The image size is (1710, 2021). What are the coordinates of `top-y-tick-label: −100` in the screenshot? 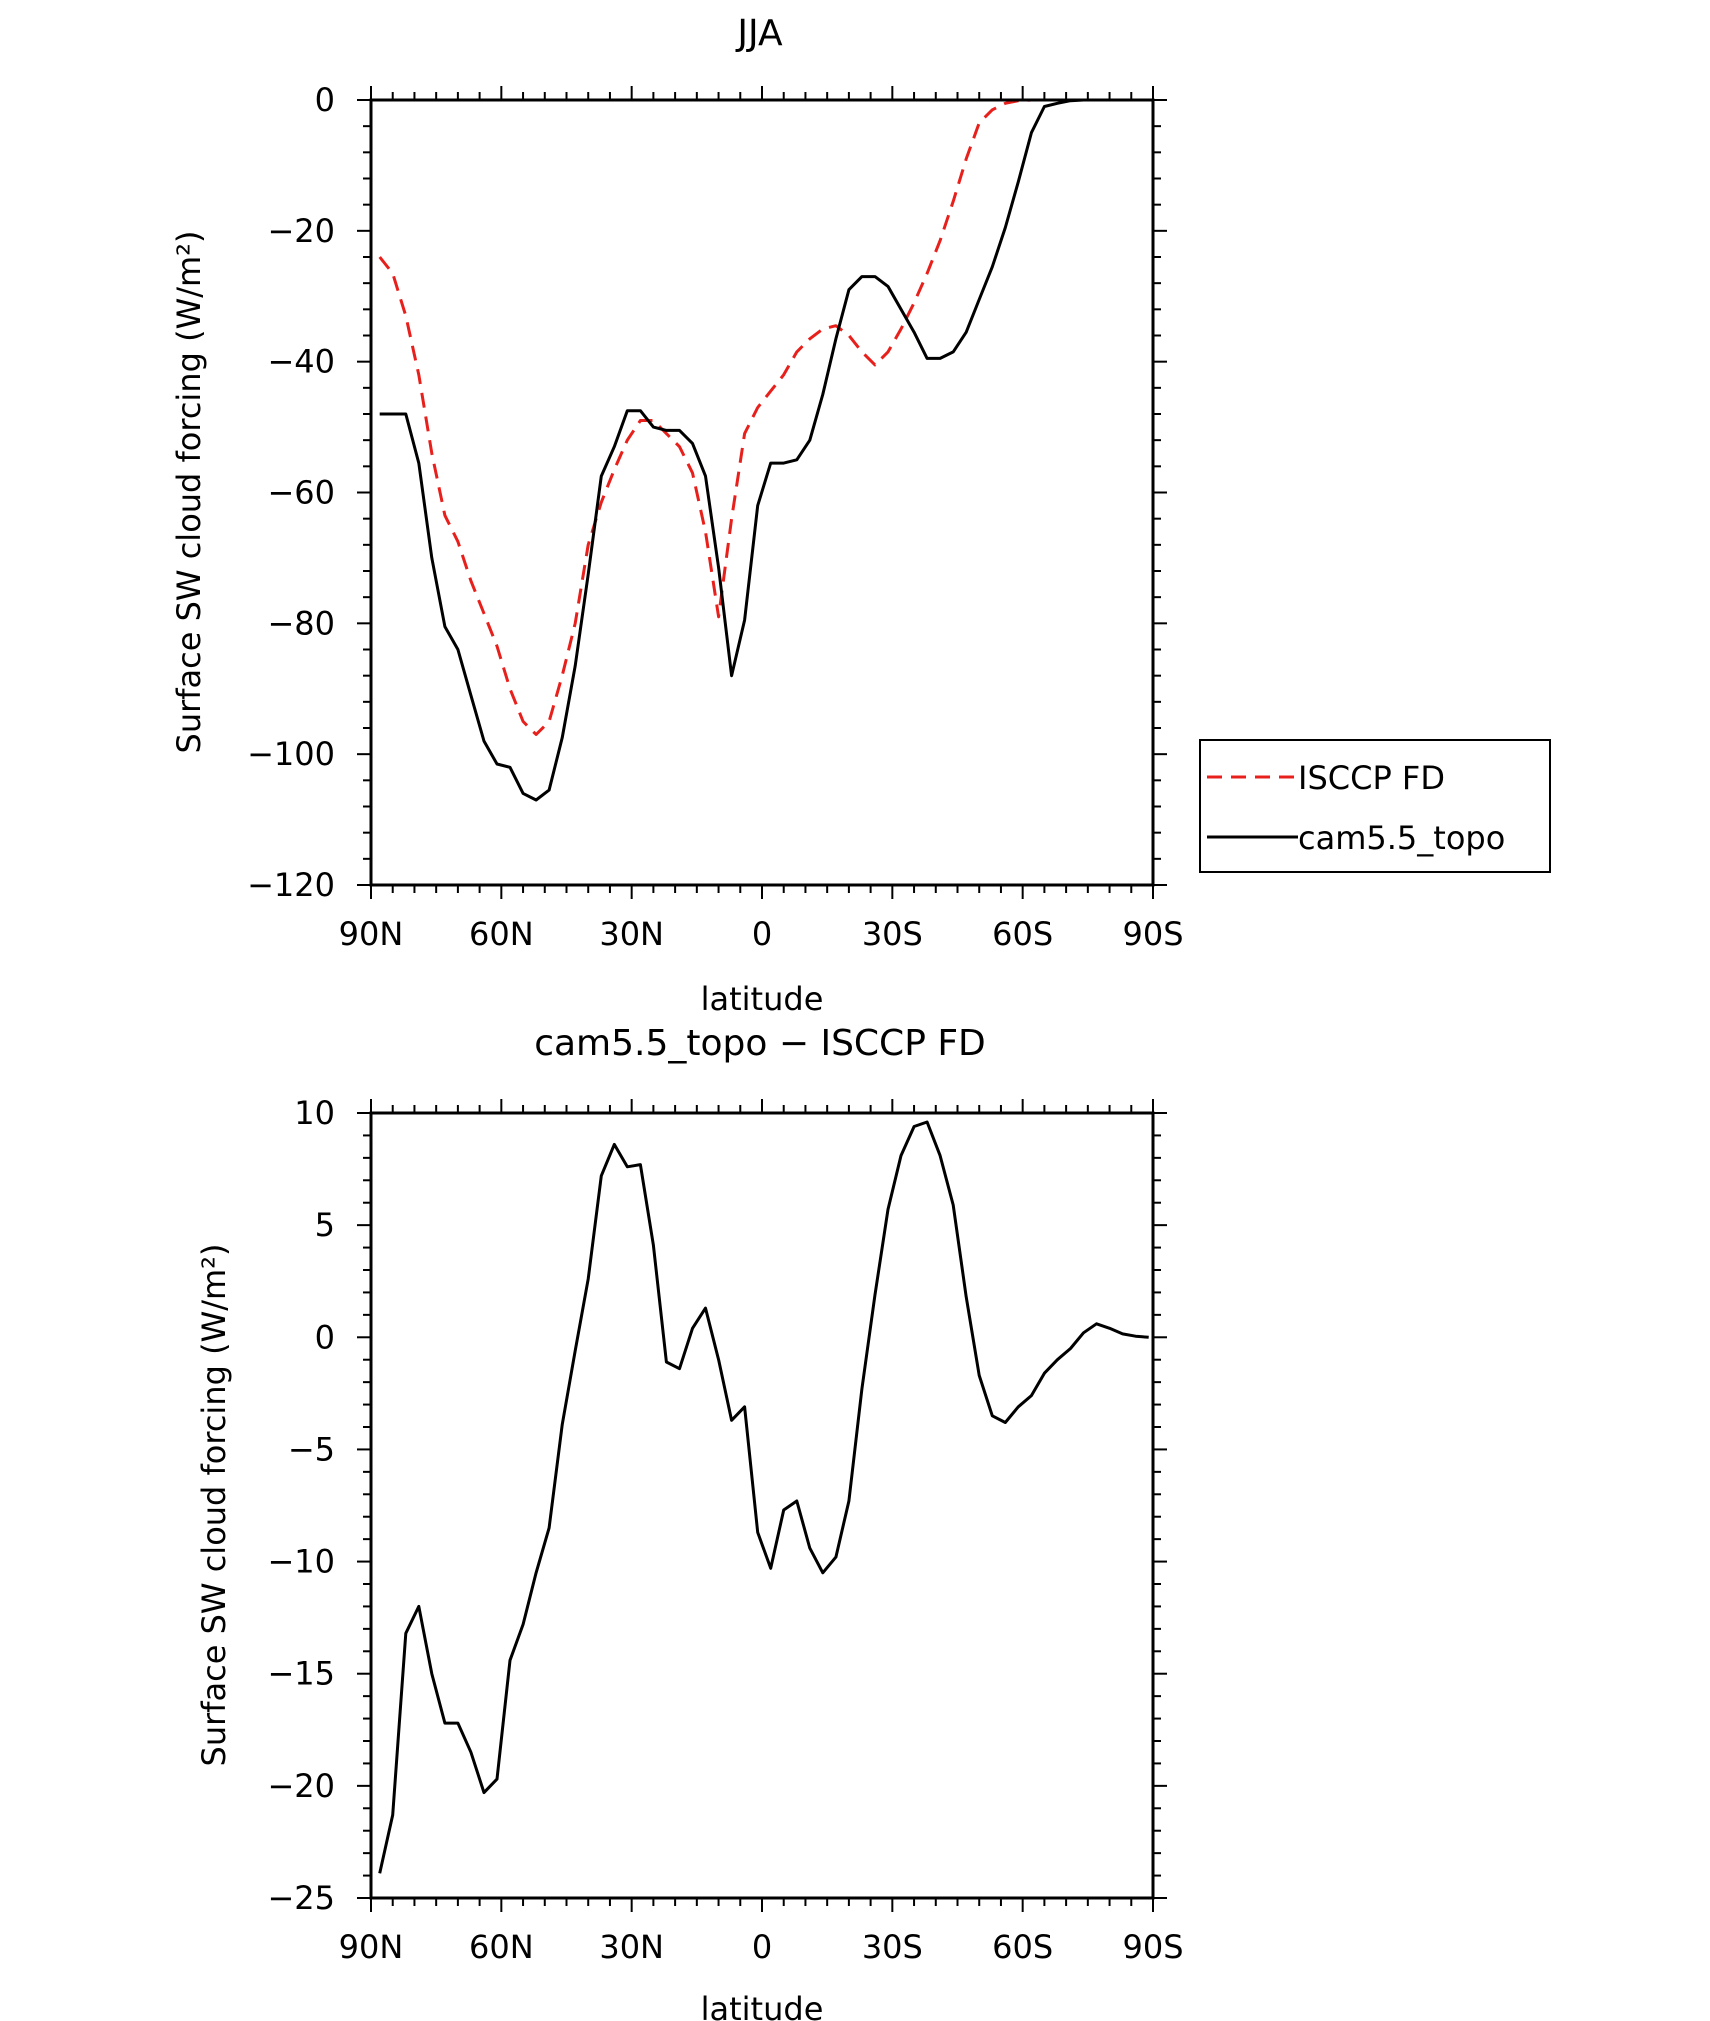 It's located at (291, 754).